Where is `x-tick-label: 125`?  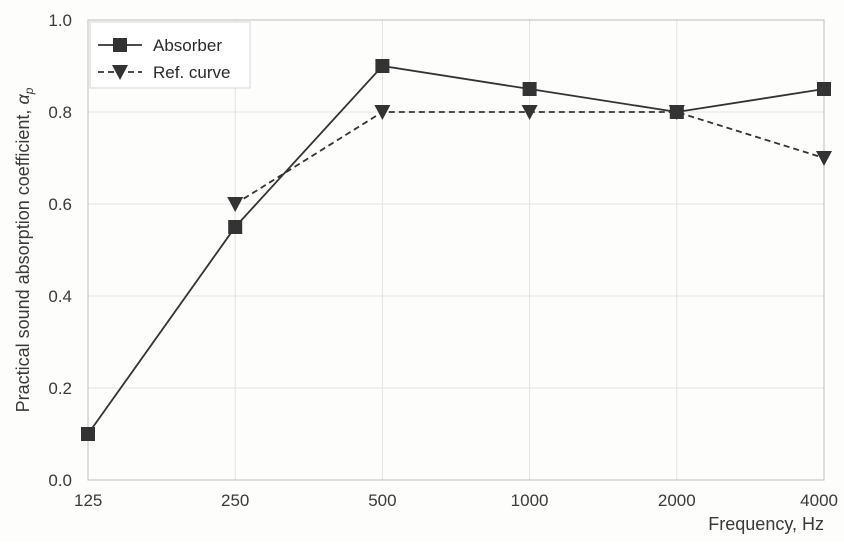 x-tick-label: 125 is located at coordinates (88, 500).